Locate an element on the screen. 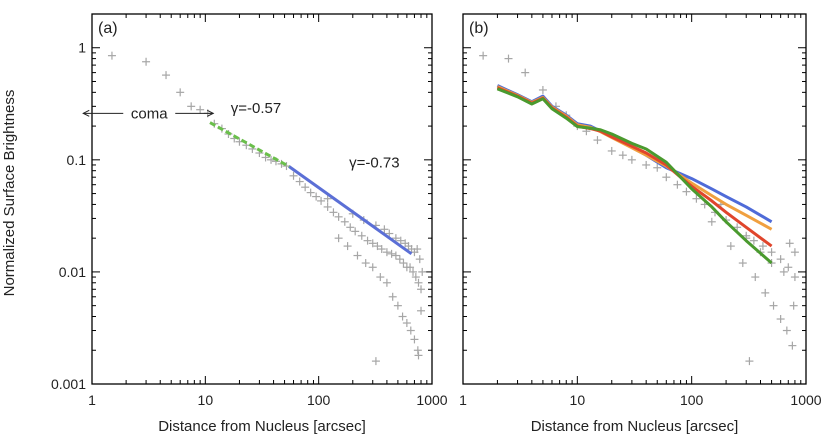 The width and height of the screenshot is (831, 439). left-arrow-icon is located at coordinates (103, 113).